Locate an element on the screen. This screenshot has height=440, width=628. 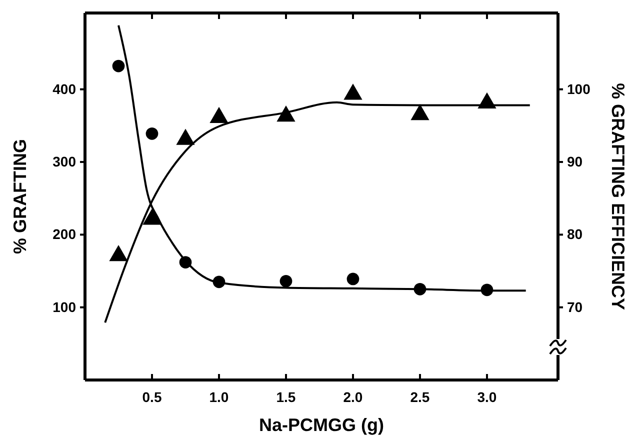
y-tick-label: 100 is located at coordinates (64, 306).